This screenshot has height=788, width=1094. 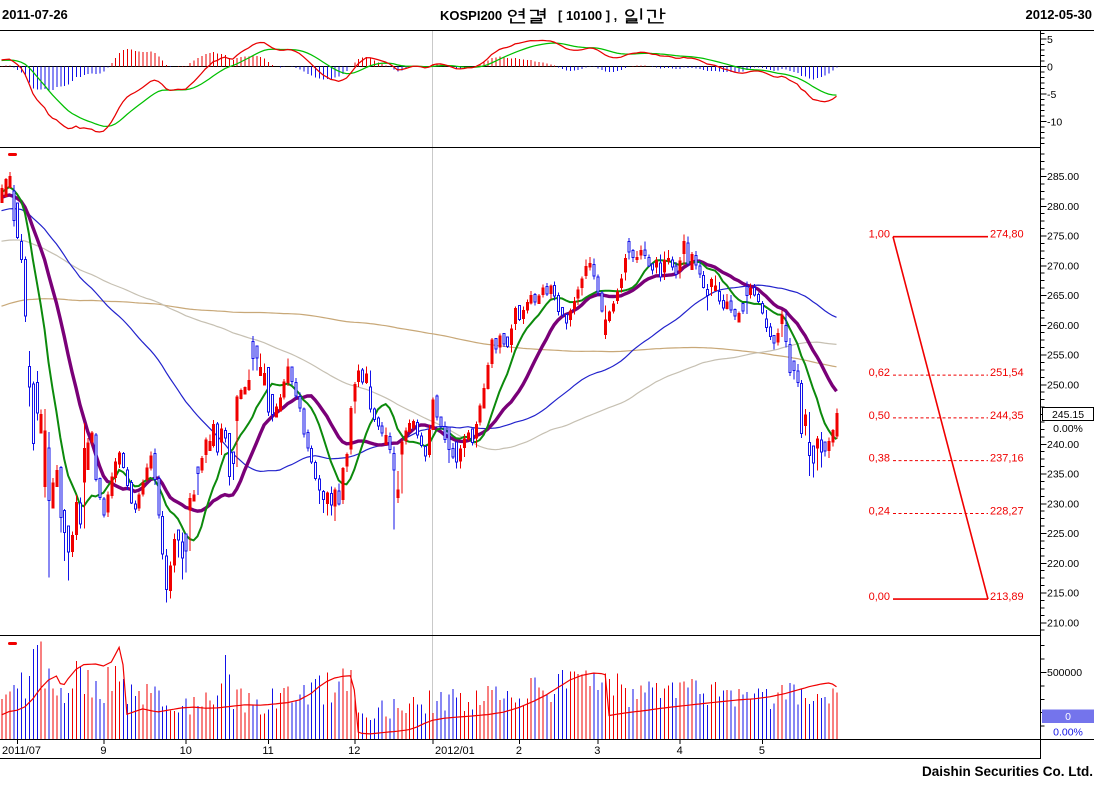 What do you see at coordinates (354, 751) in the screenshot?
I see `svg-text: 12` at bounding box center [354, 751].